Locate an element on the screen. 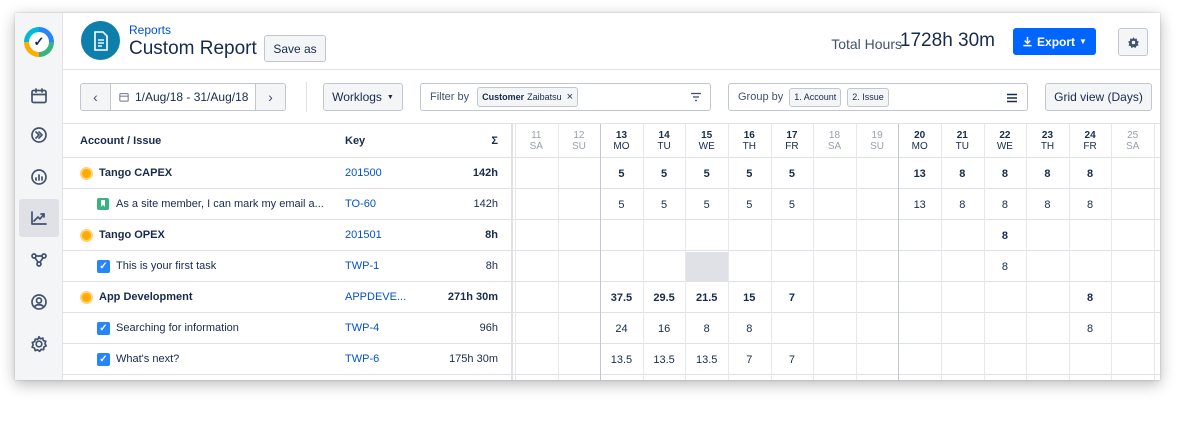  column-header-sum: Σ is located at coordinates (494, 140).